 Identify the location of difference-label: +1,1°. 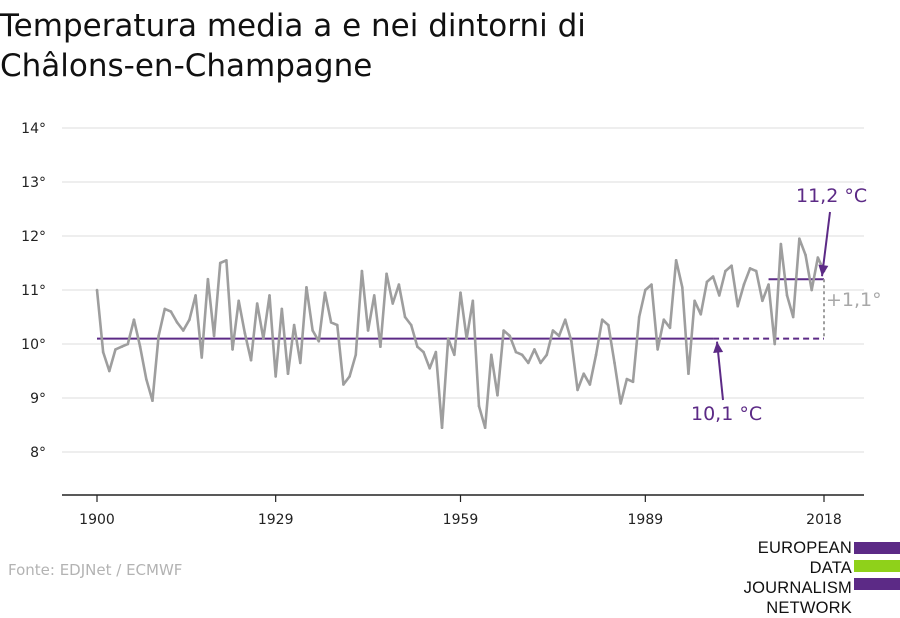
(854, 300).